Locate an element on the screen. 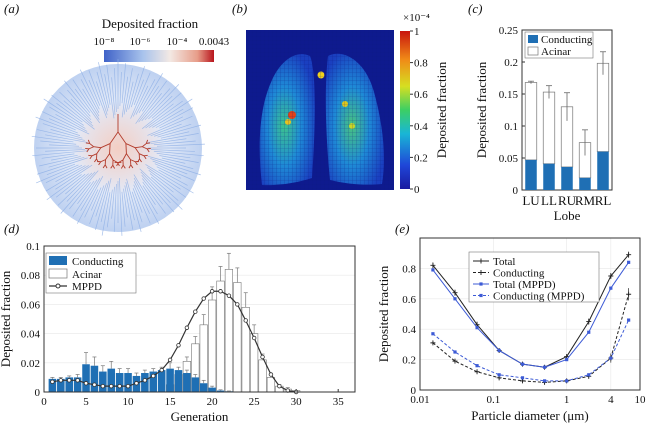 This screenshot has width=654, height=427. chart-d-ytick-label: 0 is located at coordinates (38, 393).